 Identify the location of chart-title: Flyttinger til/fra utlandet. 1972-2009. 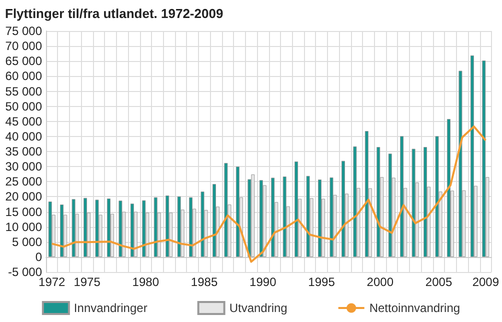
(114, 13).